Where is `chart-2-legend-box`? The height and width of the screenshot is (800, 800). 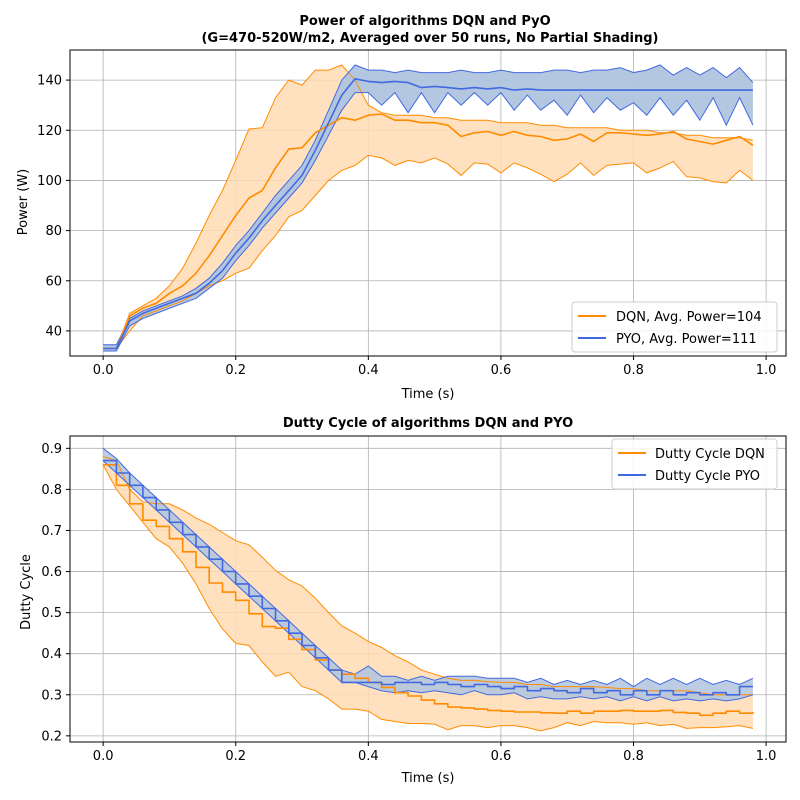 chart-2-legend-box is located at coordinates (694, 464).